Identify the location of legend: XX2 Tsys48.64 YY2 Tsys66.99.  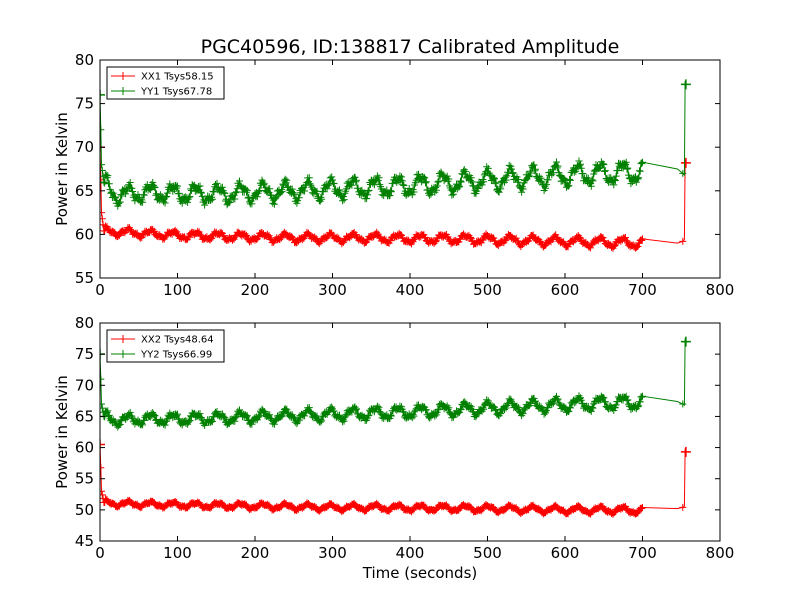
(165, 346).